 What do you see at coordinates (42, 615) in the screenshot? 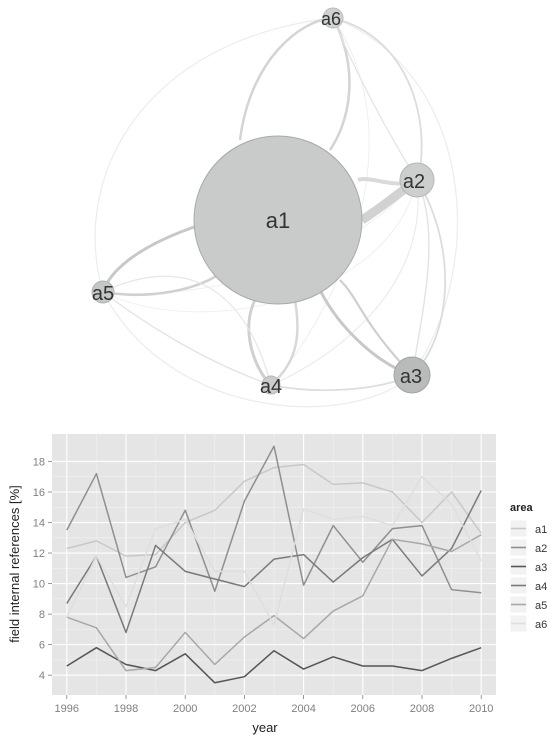
I see `y-tick-label: 8` at bounding box center [42, 615].